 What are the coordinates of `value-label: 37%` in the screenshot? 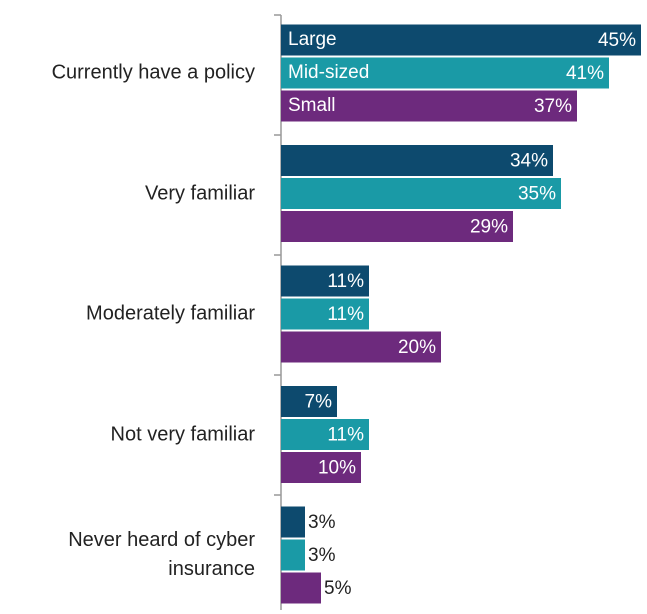 It's located at (553, 106).